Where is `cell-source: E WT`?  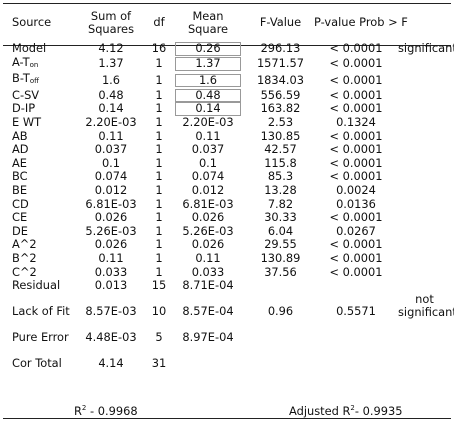 cell-source: E WT is located at coordinates (38, 122).